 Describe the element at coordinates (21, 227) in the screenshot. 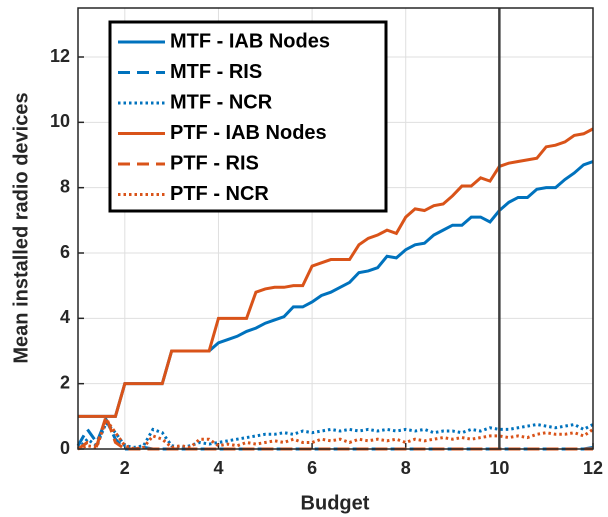

I see `y-axis-label: Mean installed radio devices` at that location.